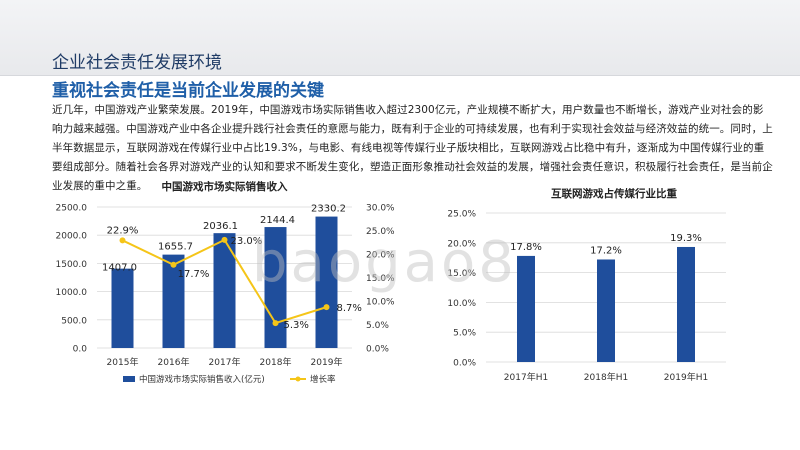  Describe the element at coordinates (175, 247) in the screenshot. I see `chart1-bar-label: 1655.7` at that location.